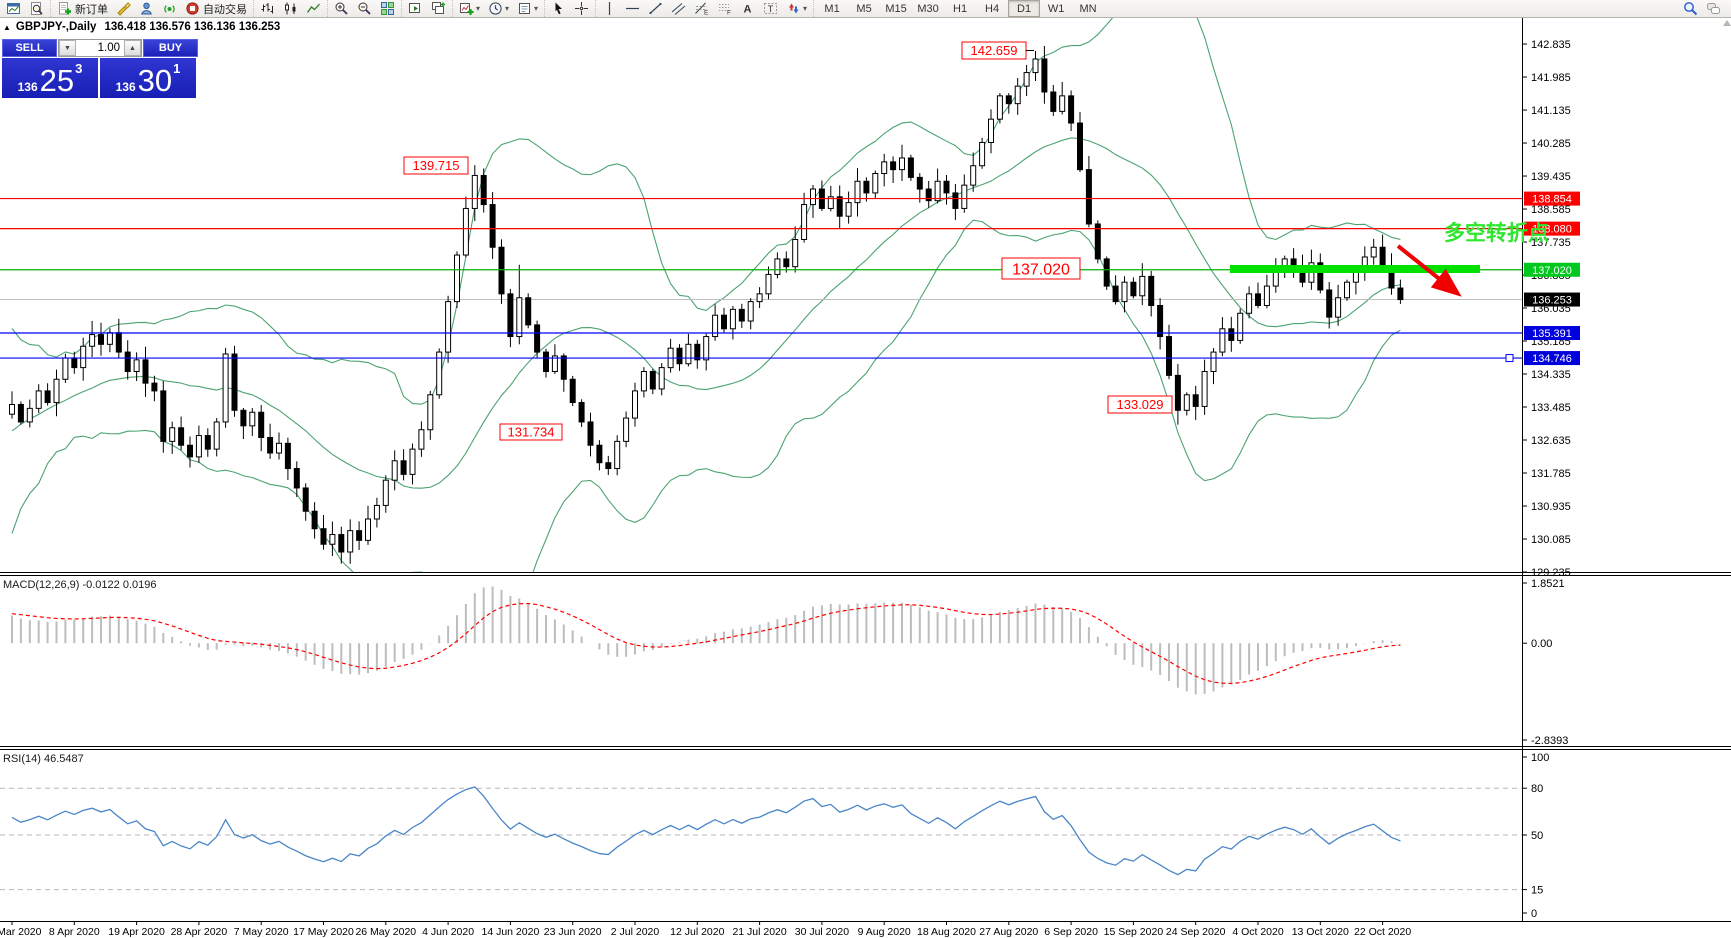  I want to click on auto-trading-button: 自动交易, so click(216, 8).